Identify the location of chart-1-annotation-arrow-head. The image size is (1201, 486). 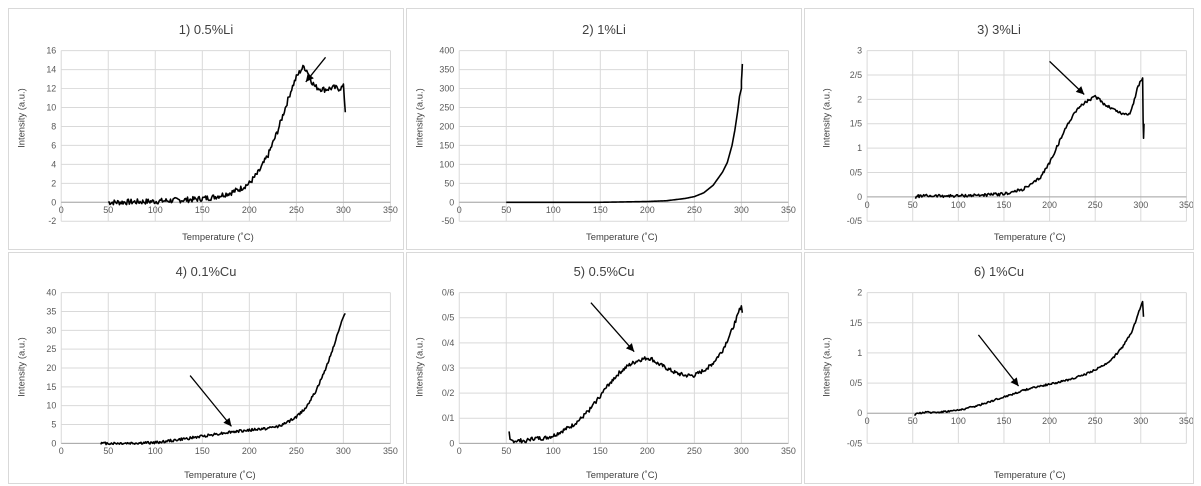
(309, 77).